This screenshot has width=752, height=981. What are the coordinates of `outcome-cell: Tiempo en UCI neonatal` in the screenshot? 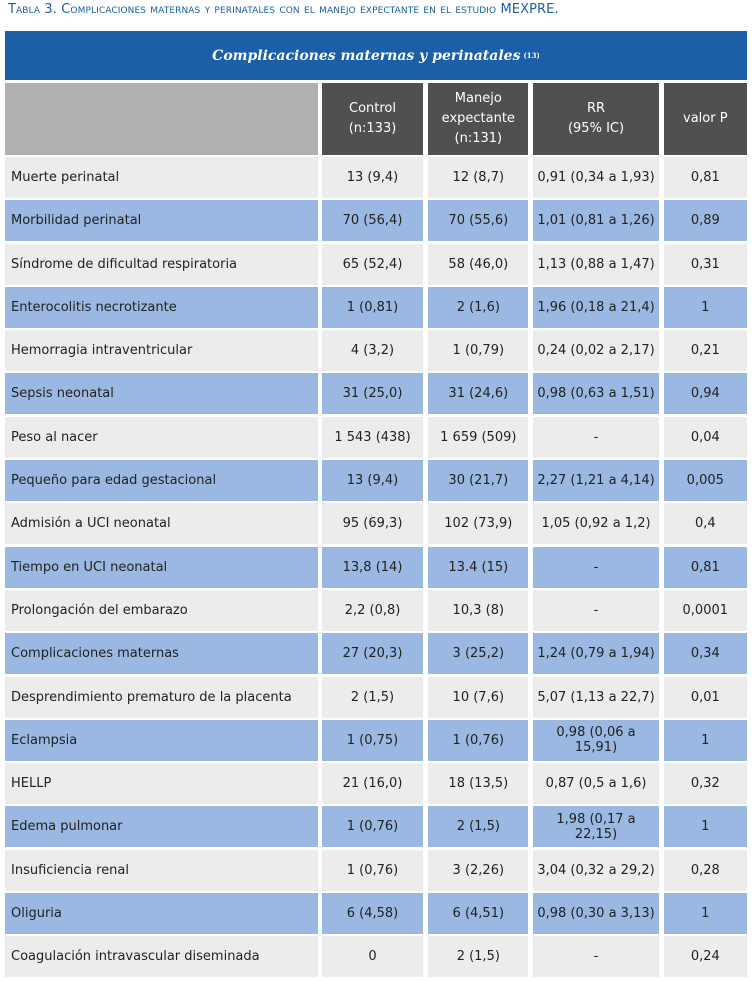 It's located at (161, 567).